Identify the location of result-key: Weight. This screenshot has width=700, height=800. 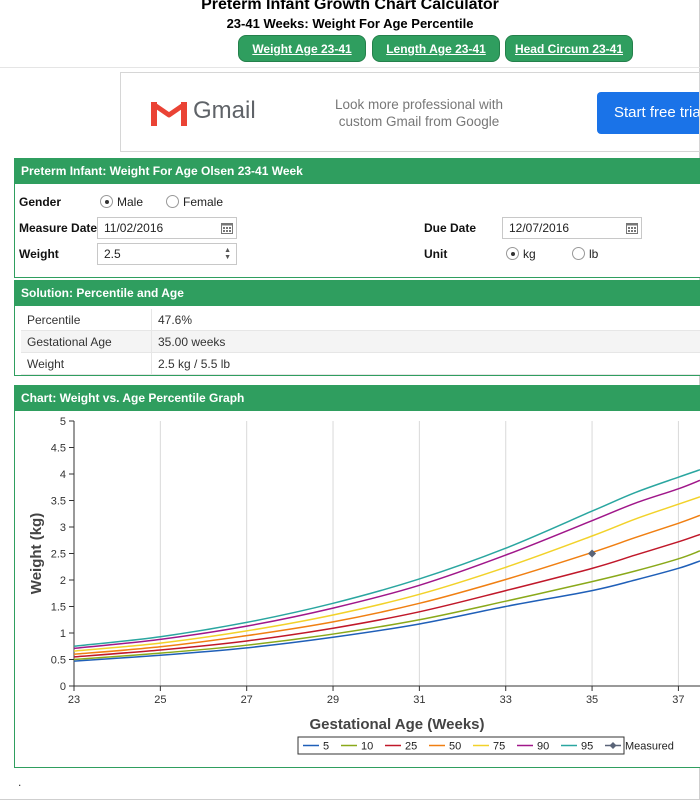
(46, 364).